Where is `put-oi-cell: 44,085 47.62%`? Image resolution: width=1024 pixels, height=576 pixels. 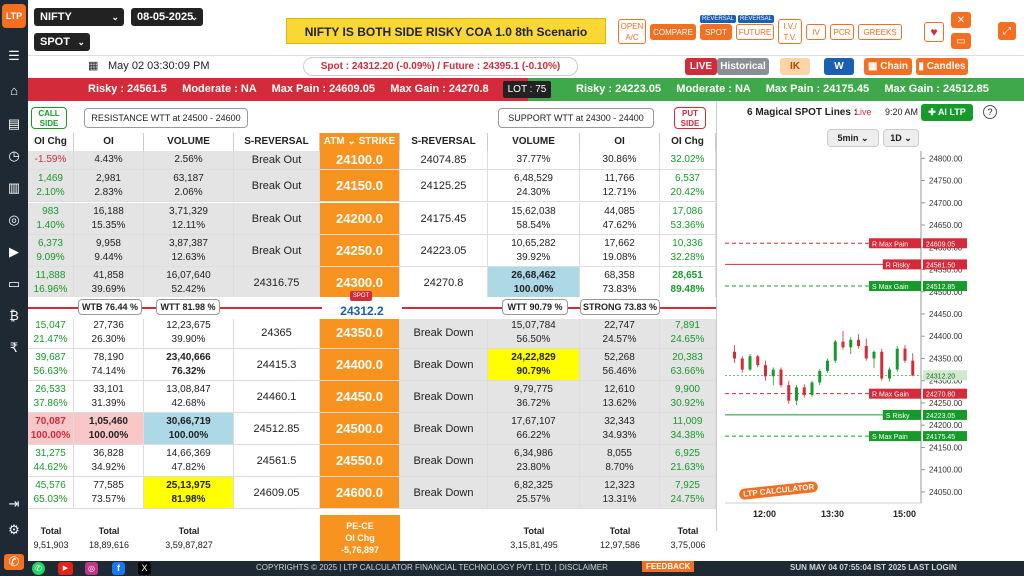
put-oi-cell: 44,085 47.62% is located at coordinates (620, 218).